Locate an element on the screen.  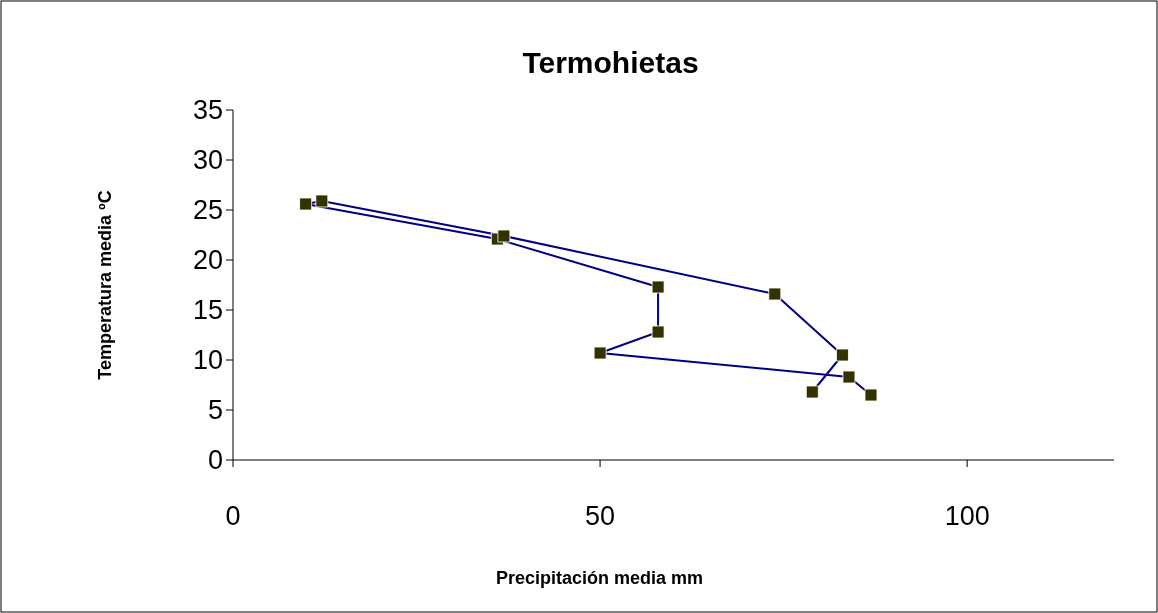
x-axis-title: Precipitación media mm is located at coordinates (599, 578).